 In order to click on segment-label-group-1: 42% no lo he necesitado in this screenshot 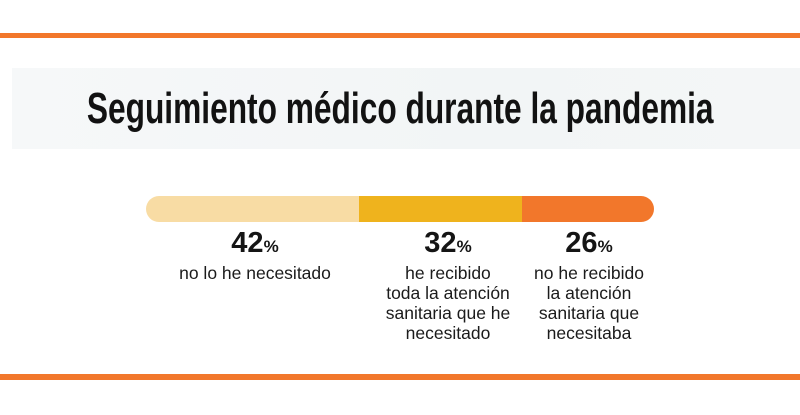, I will do `click(255, 255)`.